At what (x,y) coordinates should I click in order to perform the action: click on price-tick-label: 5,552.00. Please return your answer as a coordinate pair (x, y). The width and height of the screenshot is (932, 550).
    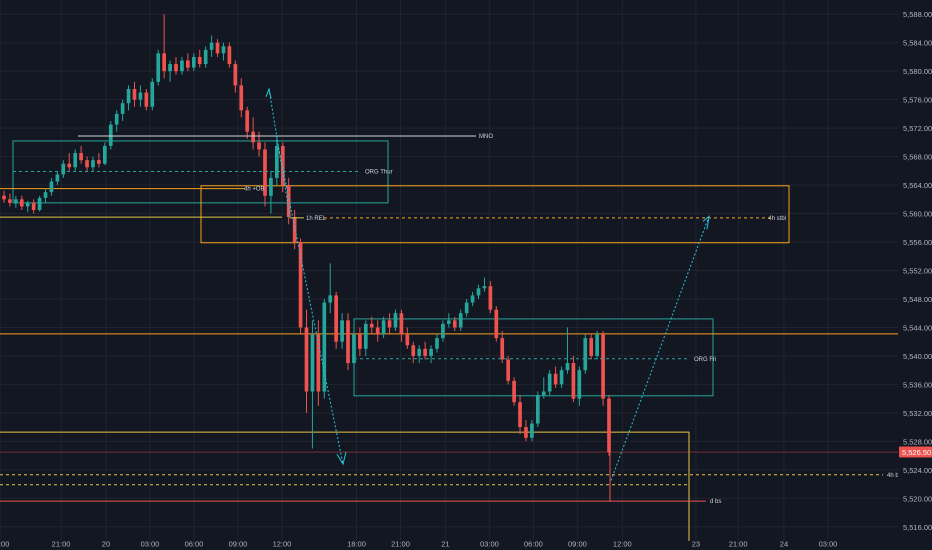
    Looking at the image, I should click on (917, 271).